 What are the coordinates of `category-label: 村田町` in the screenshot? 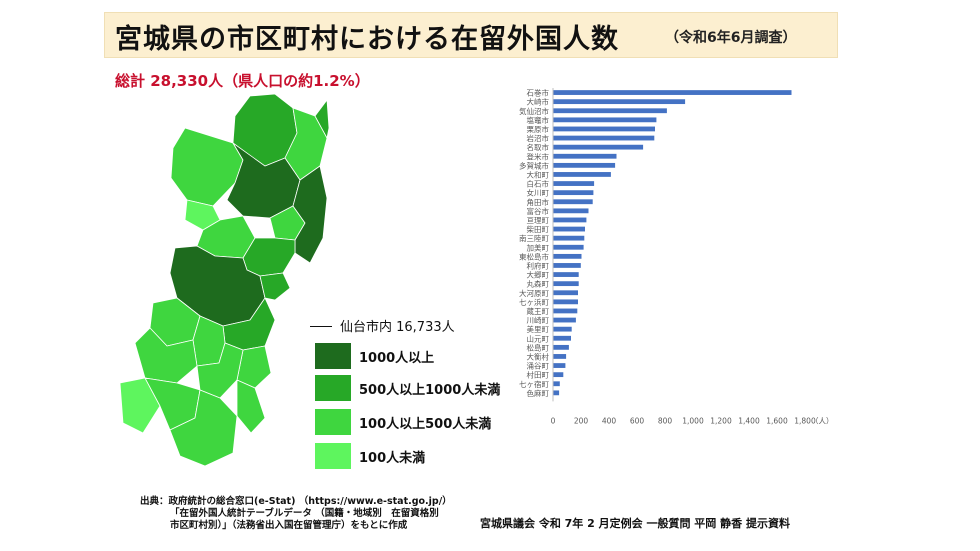 It's located at (538, 375).